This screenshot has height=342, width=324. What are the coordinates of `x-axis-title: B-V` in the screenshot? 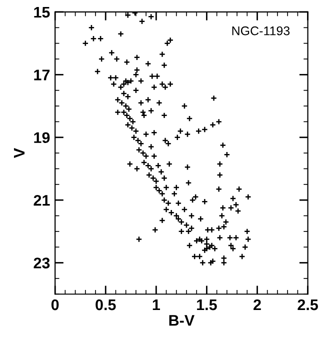 It's located at (181, 320).